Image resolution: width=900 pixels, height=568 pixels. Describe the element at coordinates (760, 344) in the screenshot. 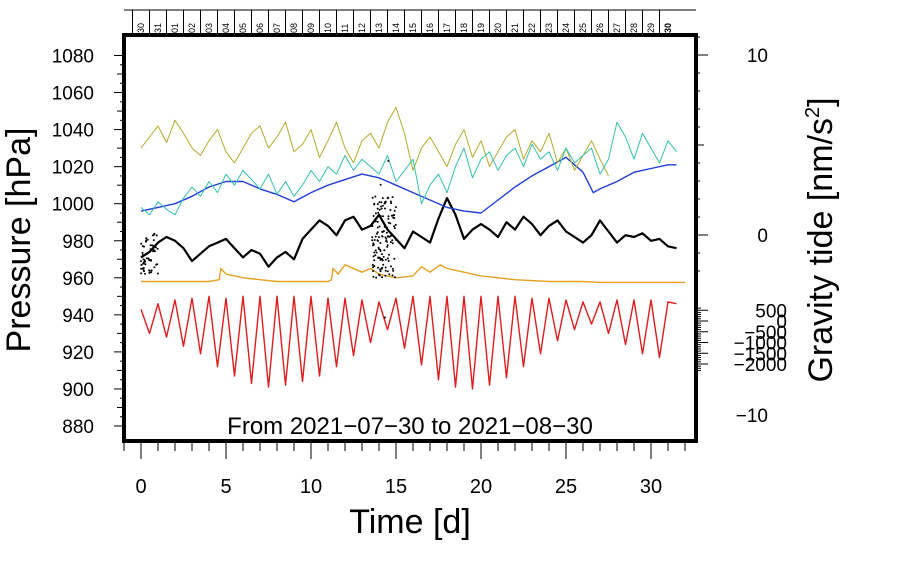

I see `right-tick-lower-label: −1000` at that location.